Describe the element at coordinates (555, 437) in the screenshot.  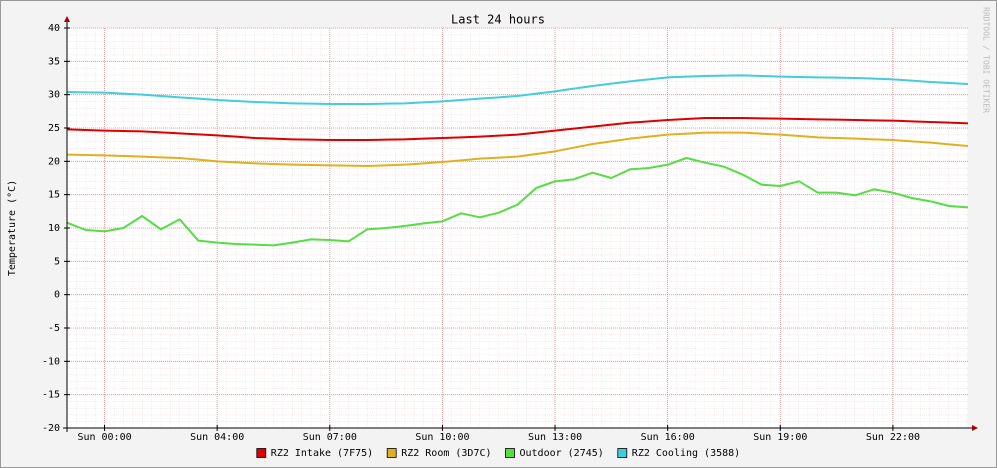
I see `x-tick-label: Sun 13:00` at that location.